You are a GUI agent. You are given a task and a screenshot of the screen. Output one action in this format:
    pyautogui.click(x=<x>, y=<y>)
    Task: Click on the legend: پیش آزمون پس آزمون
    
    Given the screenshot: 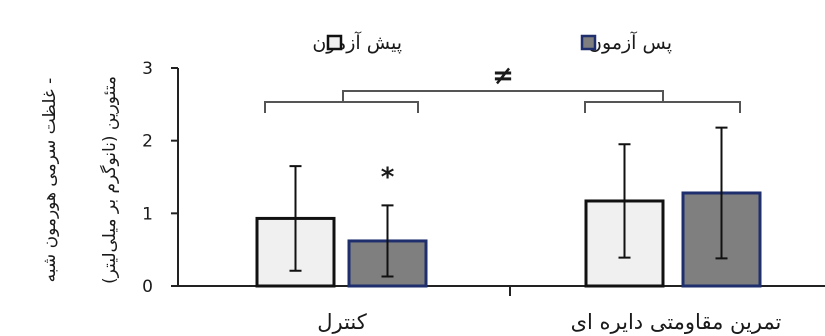 What is the action you would take?
    pyautogui.click(x=492, y=42)
    